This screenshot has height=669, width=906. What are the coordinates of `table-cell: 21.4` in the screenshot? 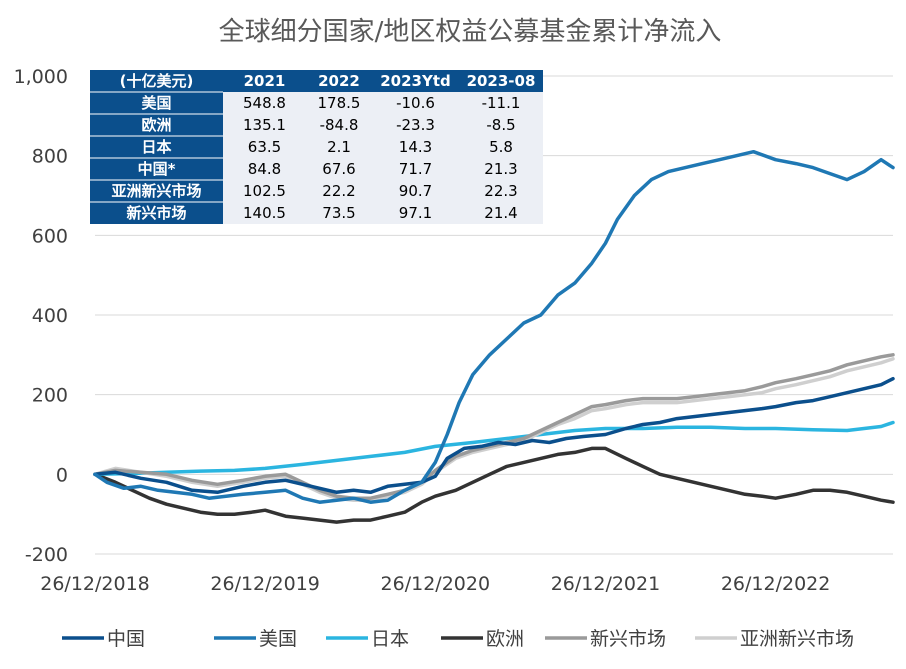 It's located at (500, 213).